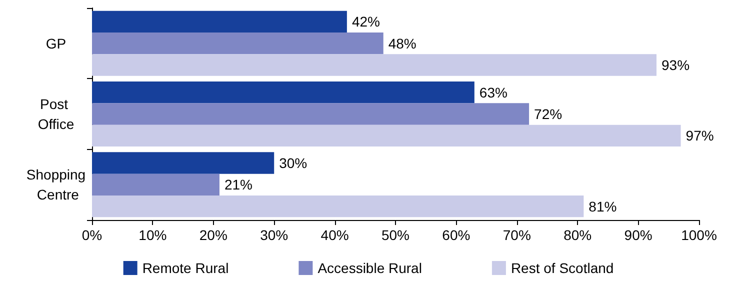 The height and width of the screenshot is (282, 737). I want to click on x-tick-label: 30%, so click(274, 235).